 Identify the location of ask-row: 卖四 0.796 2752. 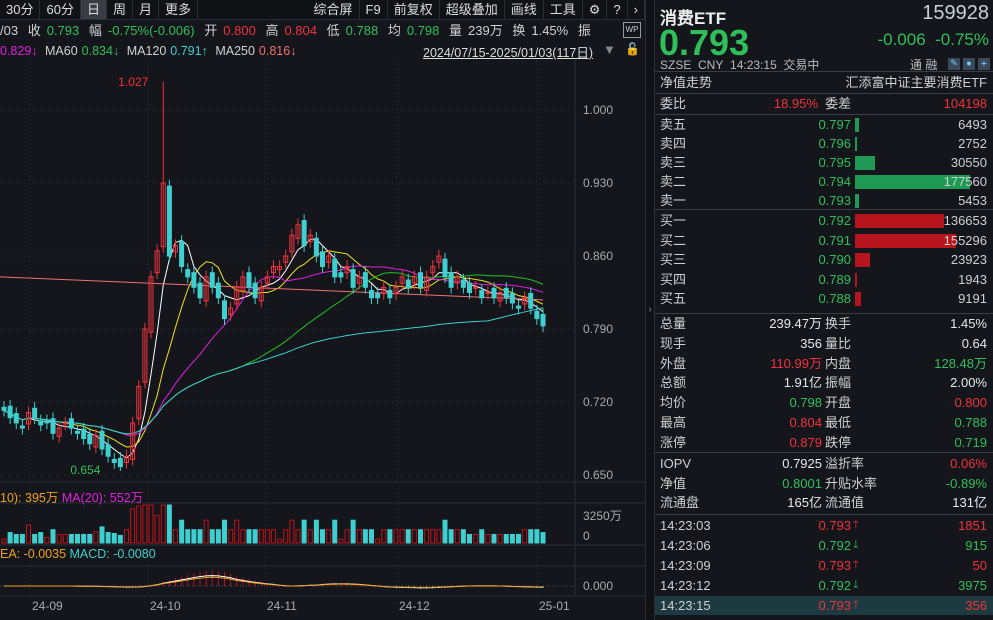
(824, 143).